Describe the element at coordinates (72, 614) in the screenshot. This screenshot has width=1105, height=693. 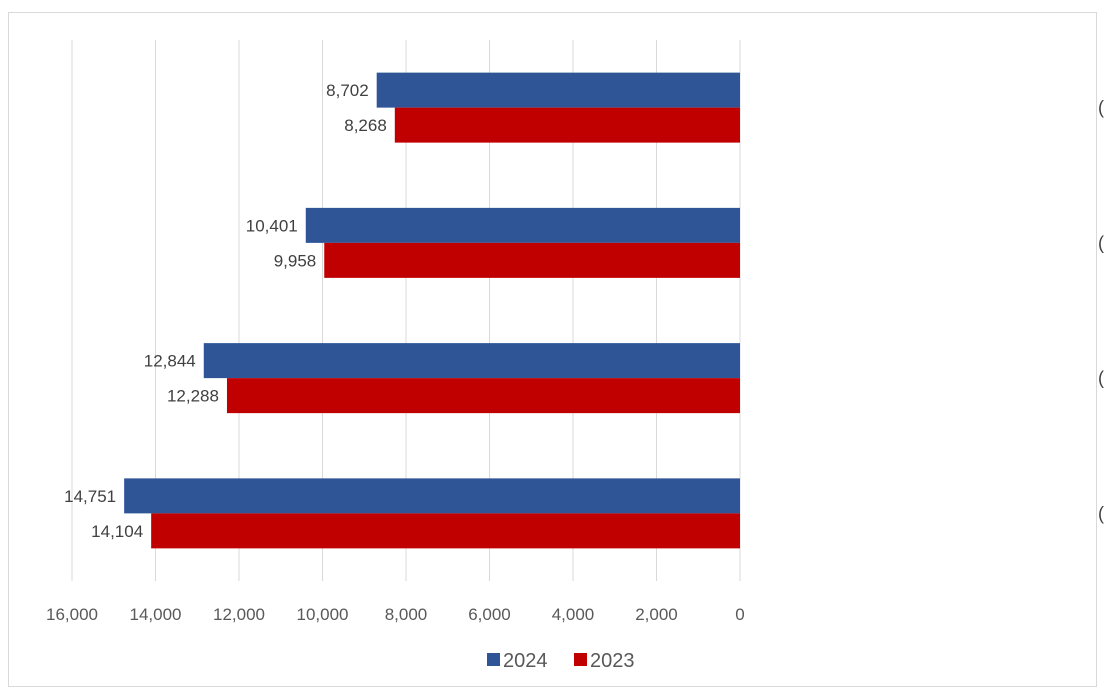
I see `x-tick-label: 16,000` at that location.